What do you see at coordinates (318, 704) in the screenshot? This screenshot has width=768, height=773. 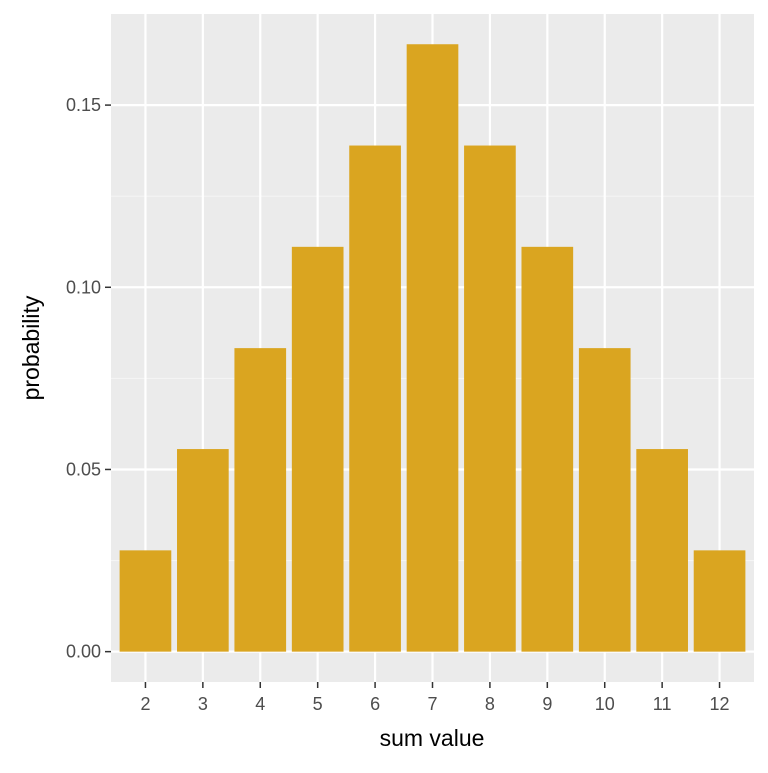 I see `x-tick-label: 5` at bounding box center [318, 704].